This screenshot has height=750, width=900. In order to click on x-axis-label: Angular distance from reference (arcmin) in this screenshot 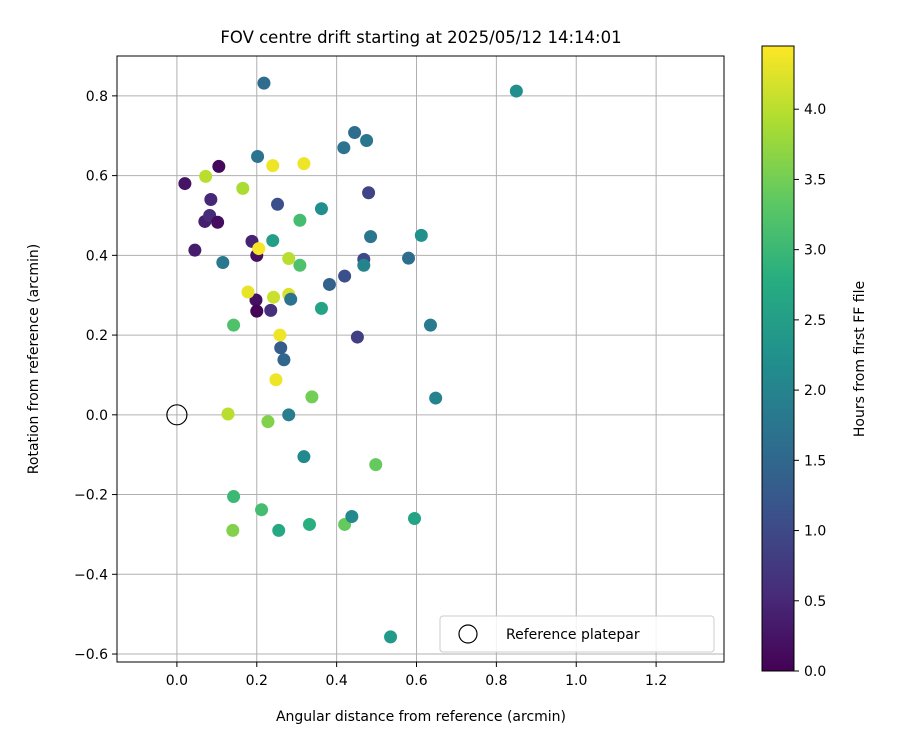, I will do `click(421, 717)`.